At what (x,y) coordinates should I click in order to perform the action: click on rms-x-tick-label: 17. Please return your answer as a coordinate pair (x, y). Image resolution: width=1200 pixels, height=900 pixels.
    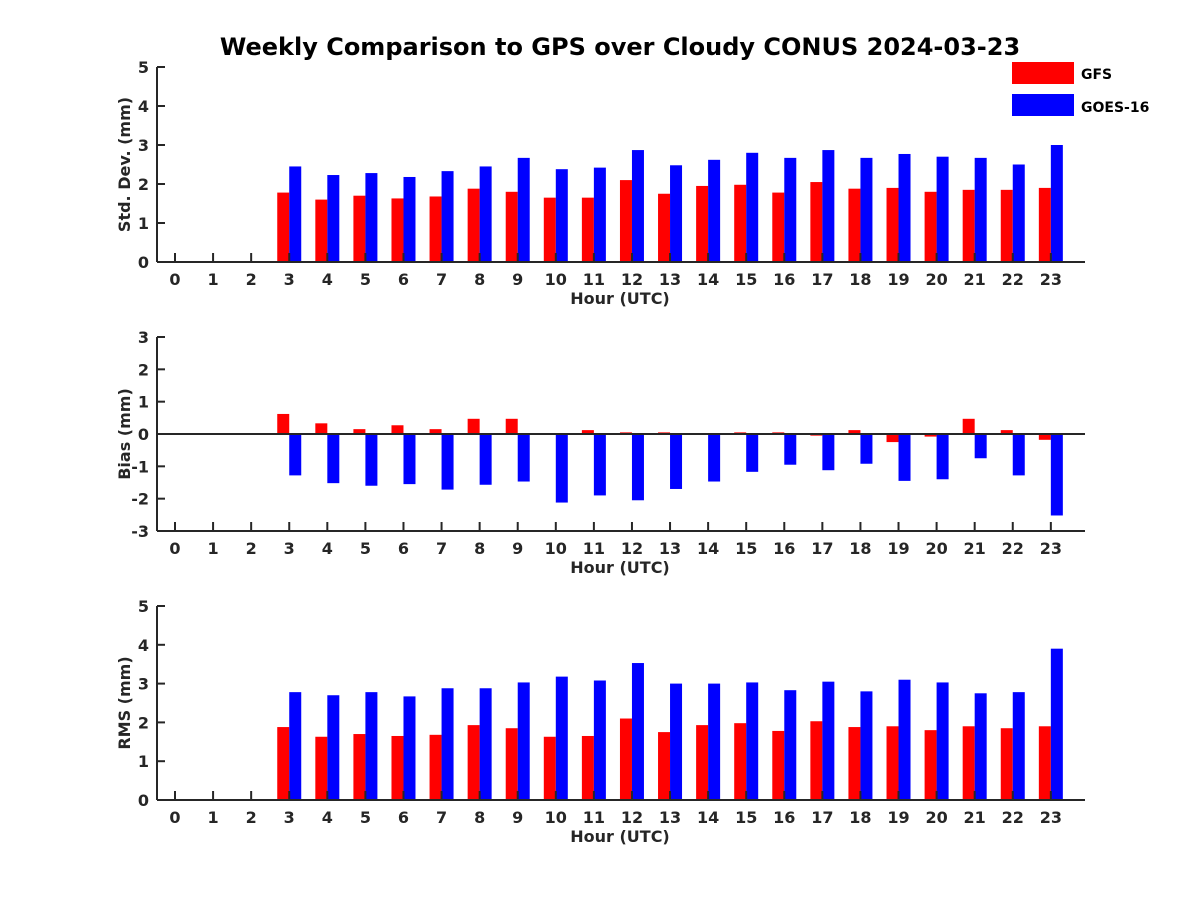
    Looking at the image, I should click on (822, 817).